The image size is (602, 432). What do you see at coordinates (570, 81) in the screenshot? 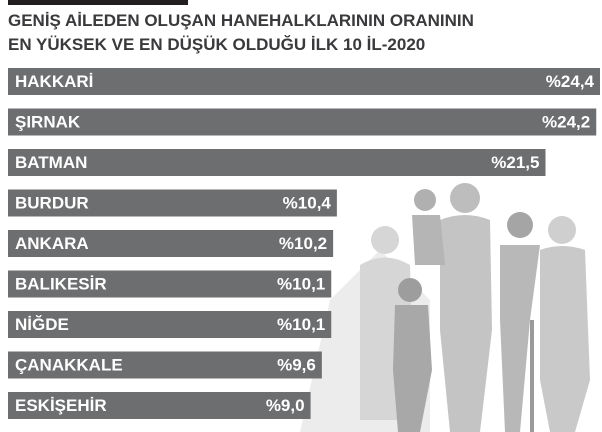
I see `value-label: %24,4` at bounding box center [570, 81].